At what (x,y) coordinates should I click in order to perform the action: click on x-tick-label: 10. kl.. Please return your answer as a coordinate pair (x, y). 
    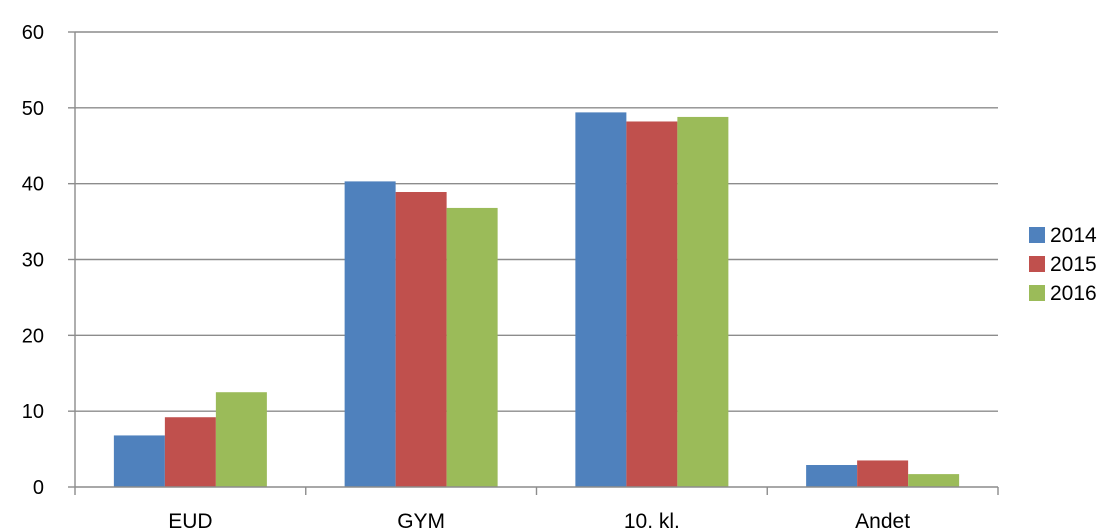
    Looking at the image, I should click on (652, 521).